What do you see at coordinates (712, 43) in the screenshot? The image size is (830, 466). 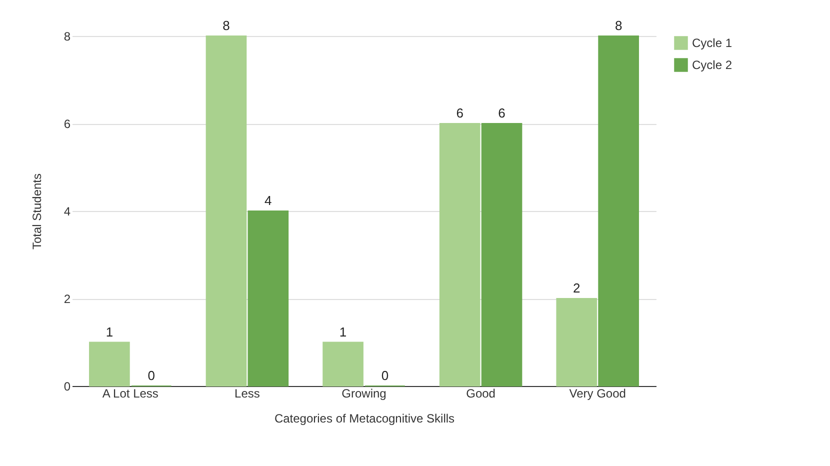 I see `legend-label: Cycle 1` at bounding box center [712, 43].